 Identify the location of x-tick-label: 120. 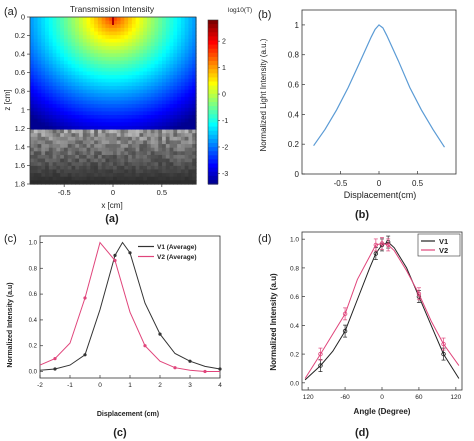
(455, 397).